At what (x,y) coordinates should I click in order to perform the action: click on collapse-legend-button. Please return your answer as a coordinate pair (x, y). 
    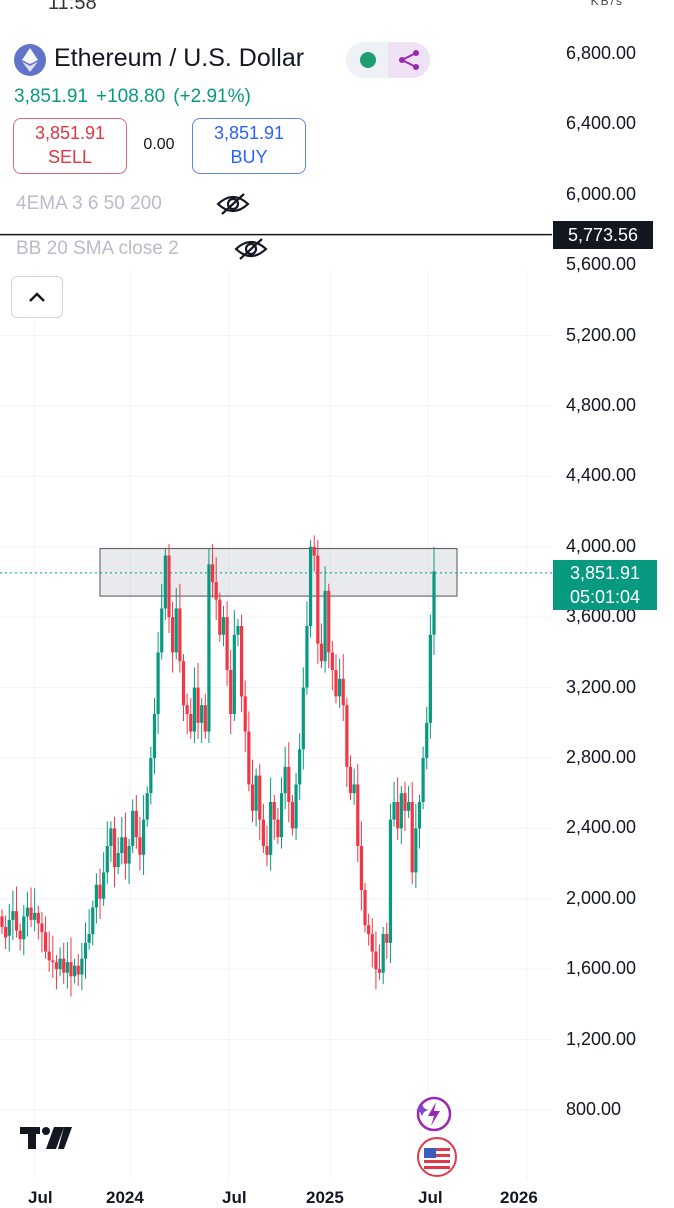
    Looking at the image, I should click on (37, 297).